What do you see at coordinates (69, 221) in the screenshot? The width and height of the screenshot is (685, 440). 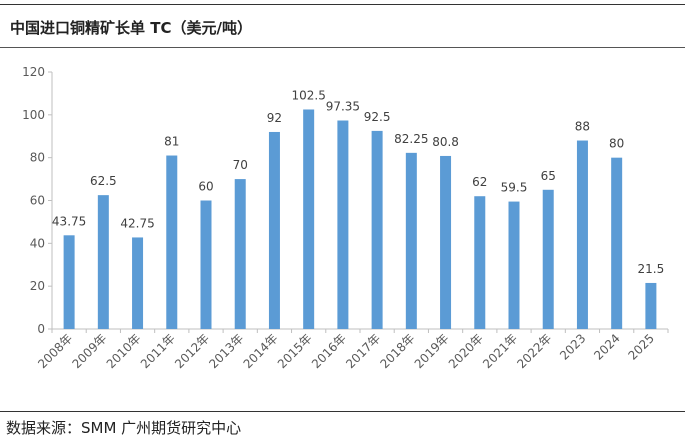 I see `data-label: 43.75` at bounding box center [69, 221].